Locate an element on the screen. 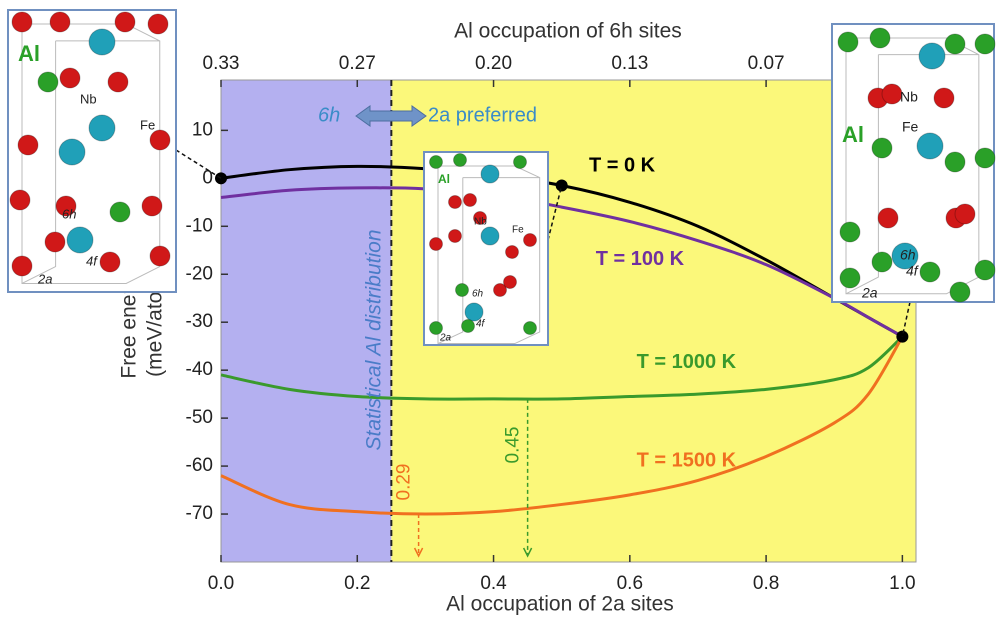 The height and width of the screenshot is (636, 996). inset-box is located at coordinates (486, 248).